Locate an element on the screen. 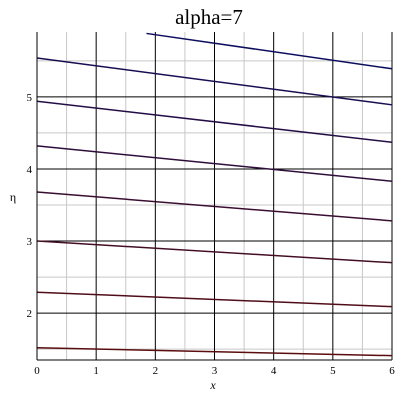  x-tick-label: 3 is located at coordinates (215, 371).